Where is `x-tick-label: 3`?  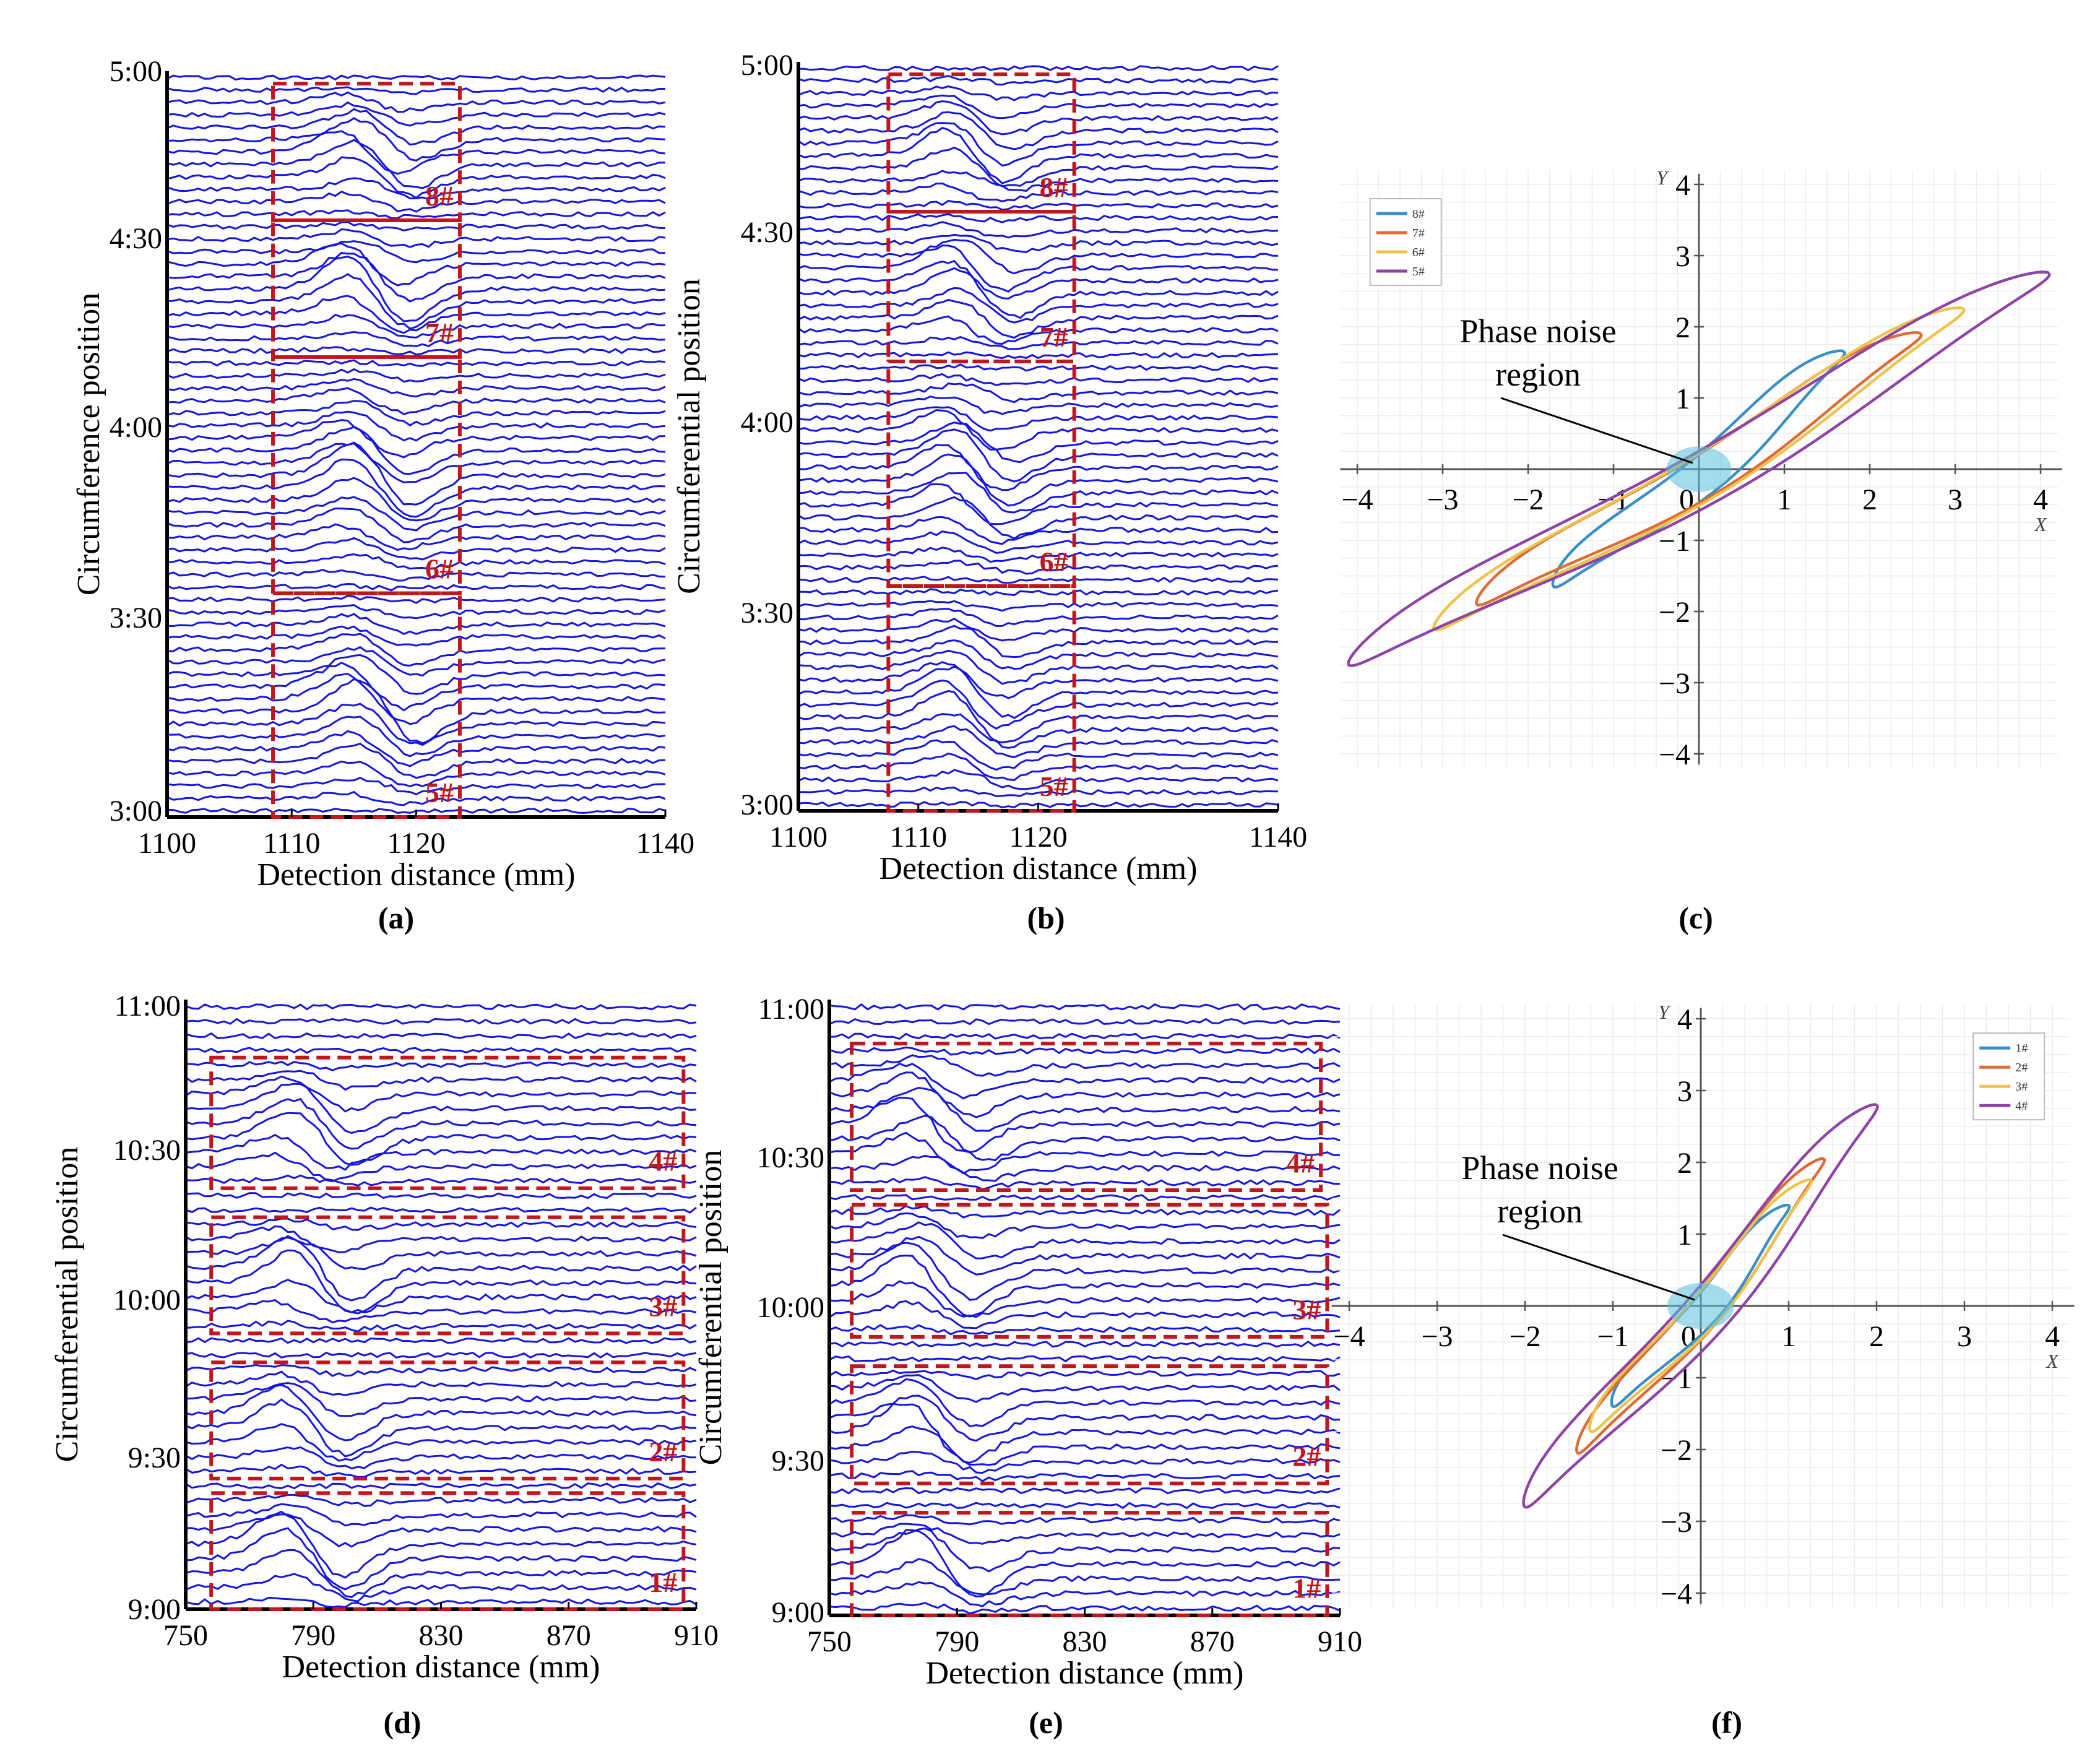 x-tick-label: 3 is located at coordinates (1955, 499).